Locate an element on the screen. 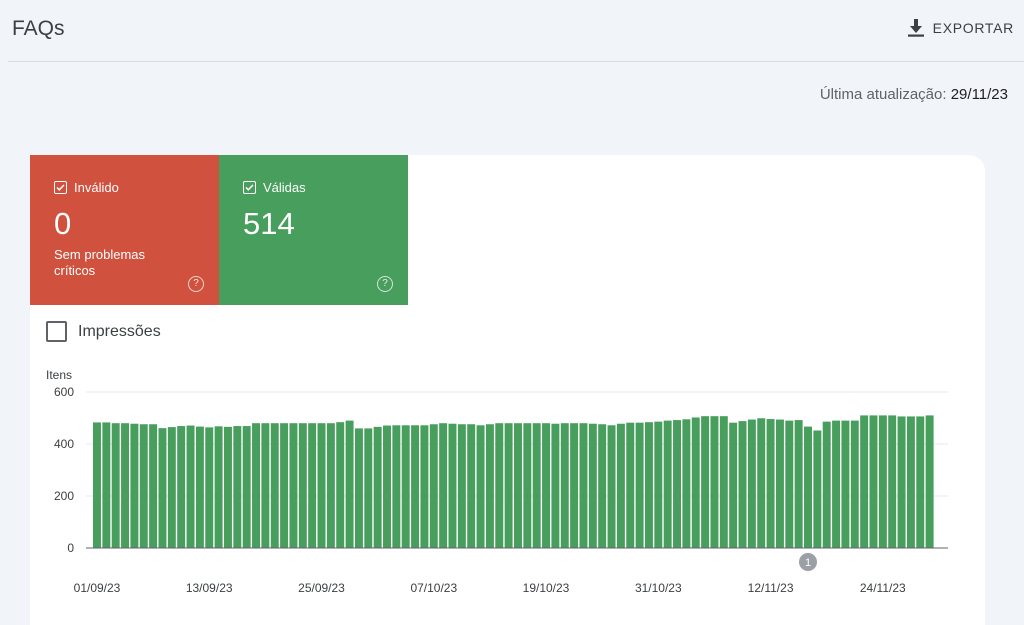 The image size is (1024, 625). valid-tile: Válidas 514 ? is located at coordinates (313, 230).